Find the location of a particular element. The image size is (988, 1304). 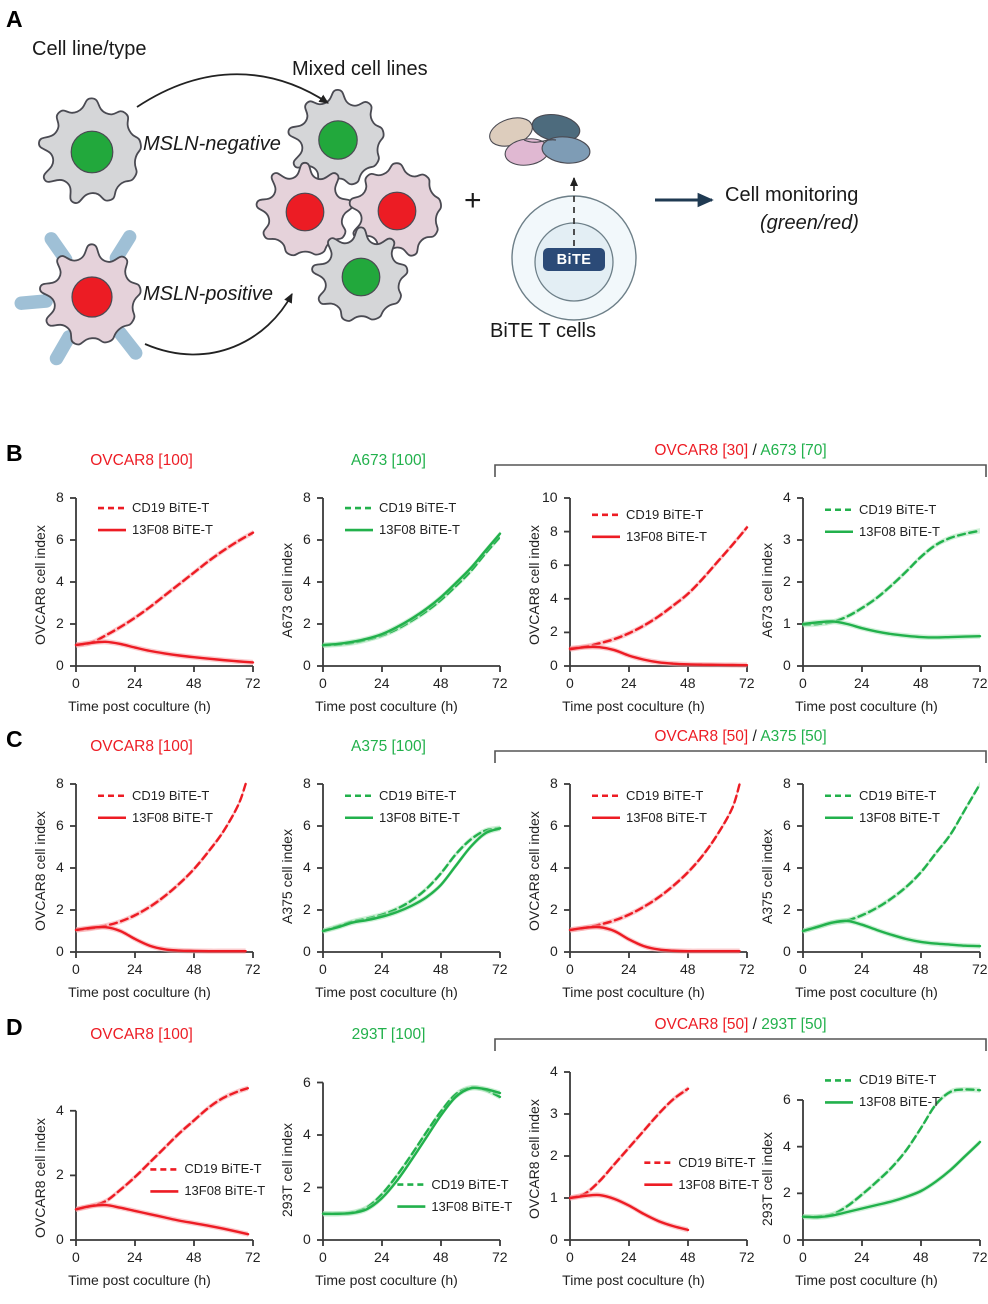

label-msln-positive: MSLN-positive is located at coordinates (208, 294).